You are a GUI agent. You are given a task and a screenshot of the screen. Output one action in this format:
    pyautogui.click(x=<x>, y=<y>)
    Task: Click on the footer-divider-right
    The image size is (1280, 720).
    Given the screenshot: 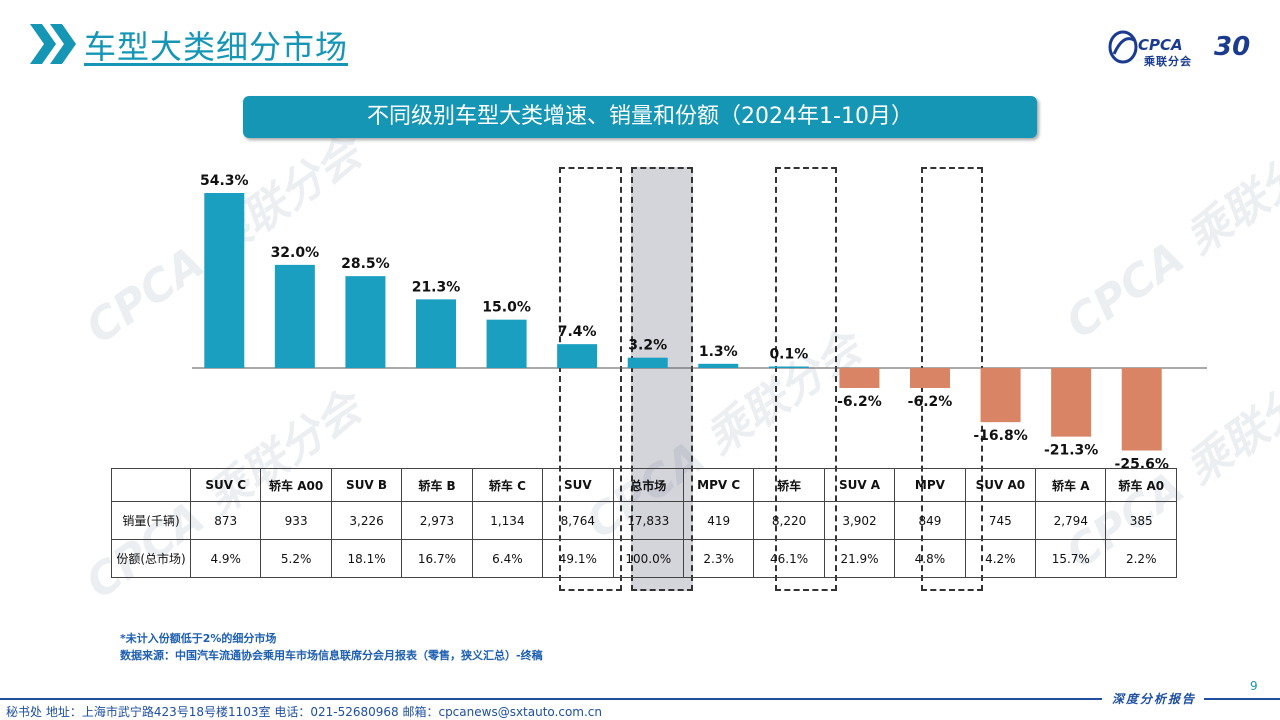 What is the action you would take?
    pyautogui.click(x=1242, y=699)
    